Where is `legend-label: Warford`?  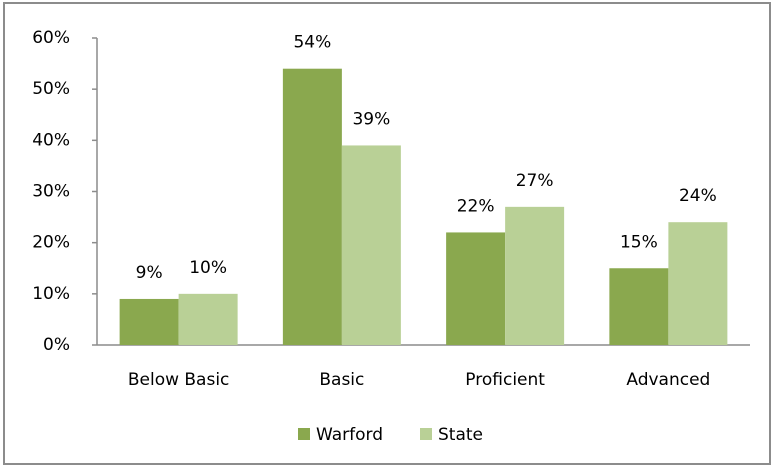 legend-label: Warford is located at coordinates (349, 435).